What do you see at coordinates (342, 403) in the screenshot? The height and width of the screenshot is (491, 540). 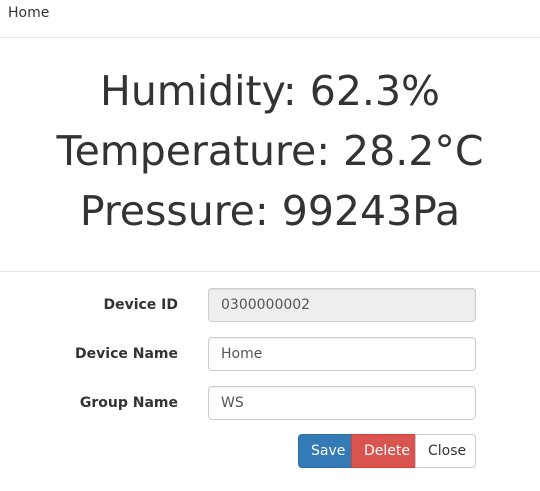 I see `group-name-field` at bounding box center [342, 403].